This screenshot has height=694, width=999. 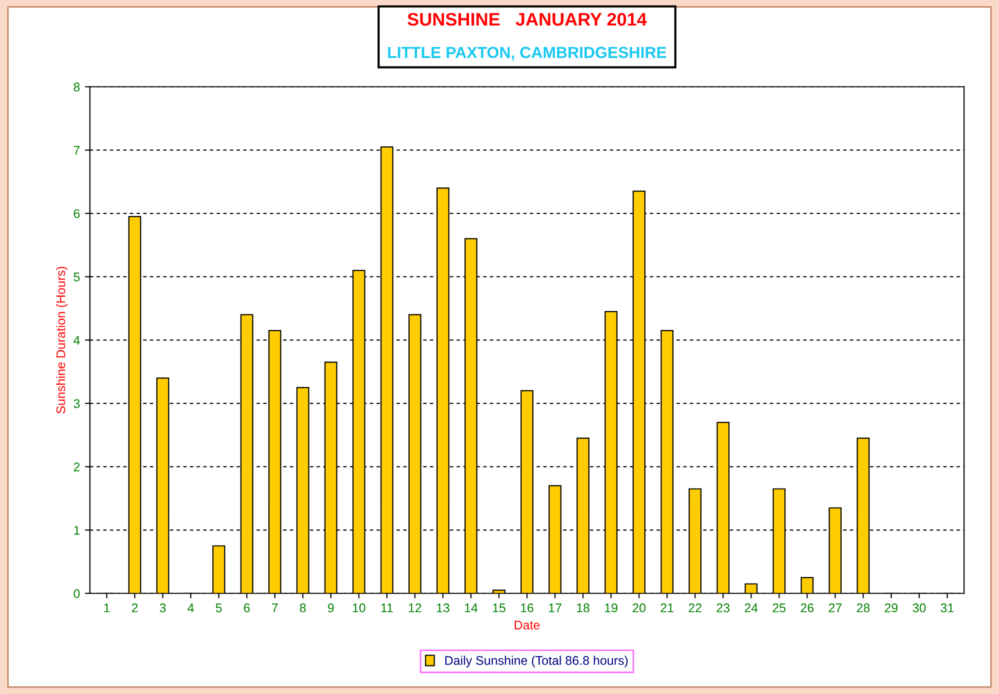 I want to click on x-tick-label: 5, so click(x=219, y=608).